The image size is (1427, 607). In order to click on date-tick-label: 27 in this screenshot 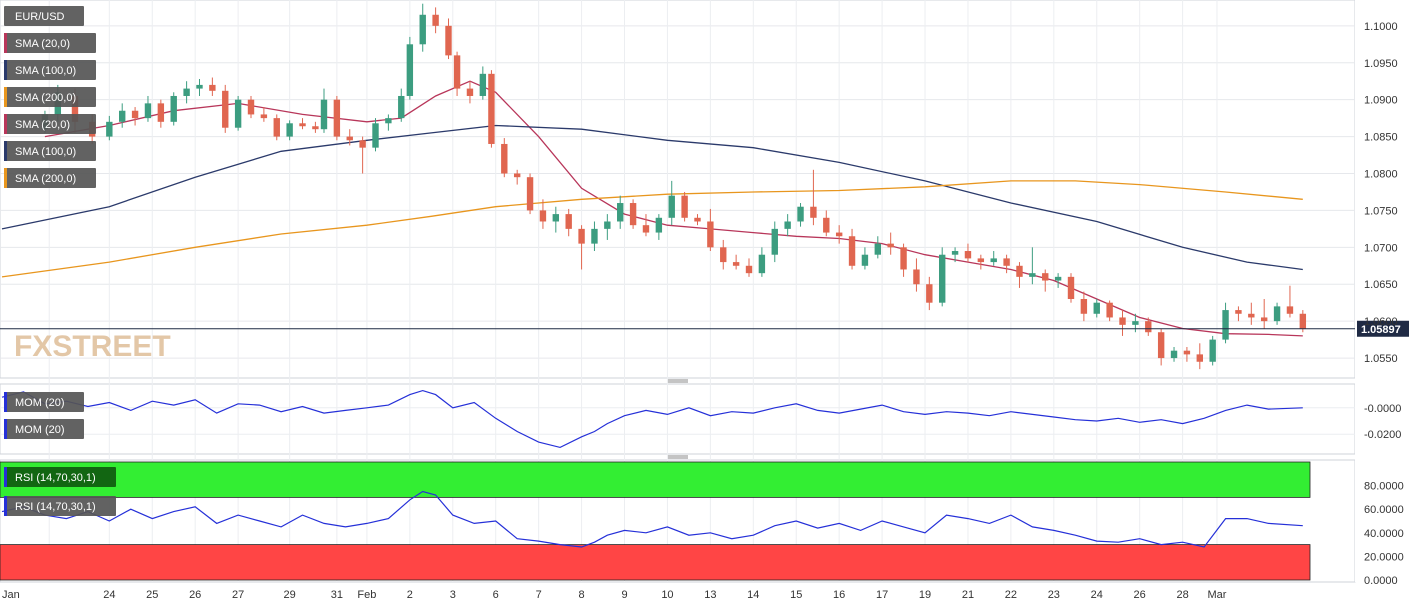, I will do `click(238, 595)`.